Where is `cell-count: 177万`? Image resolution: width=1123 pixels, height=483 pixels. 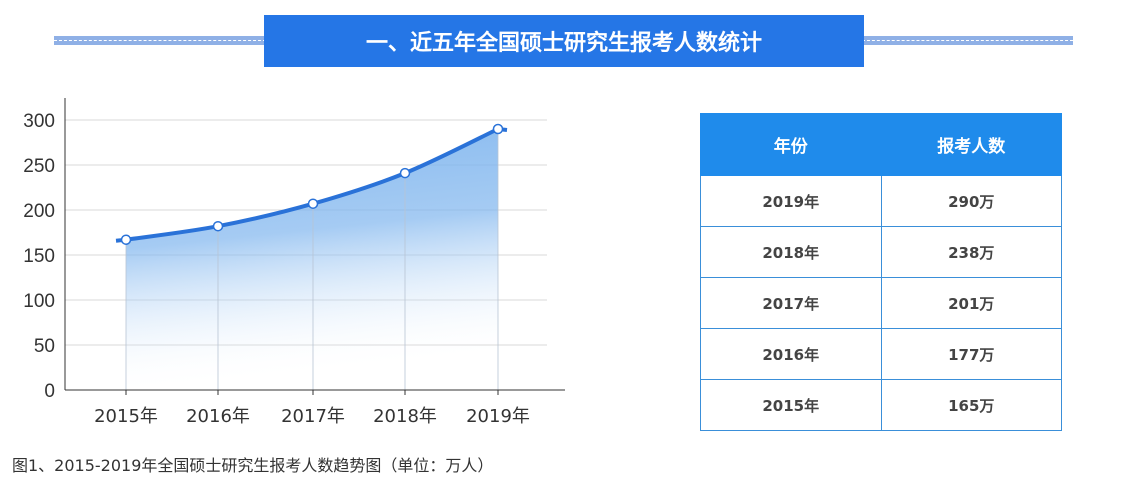
cell-count: 177万 is located at coordinates (971, 354).